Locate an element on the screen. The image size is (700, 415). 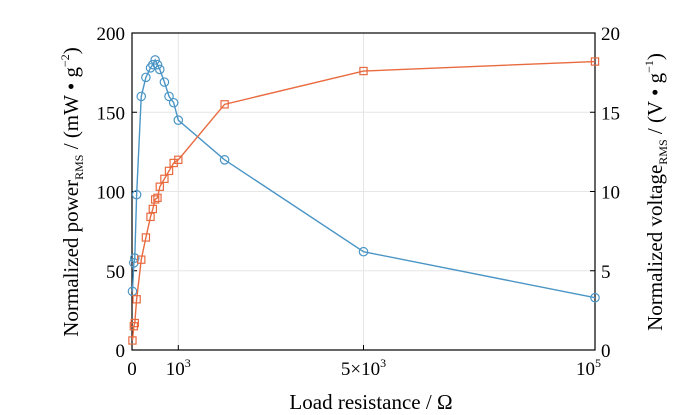
x-axis-label: Load resistance / Ω is located at coordinates (370, 402).